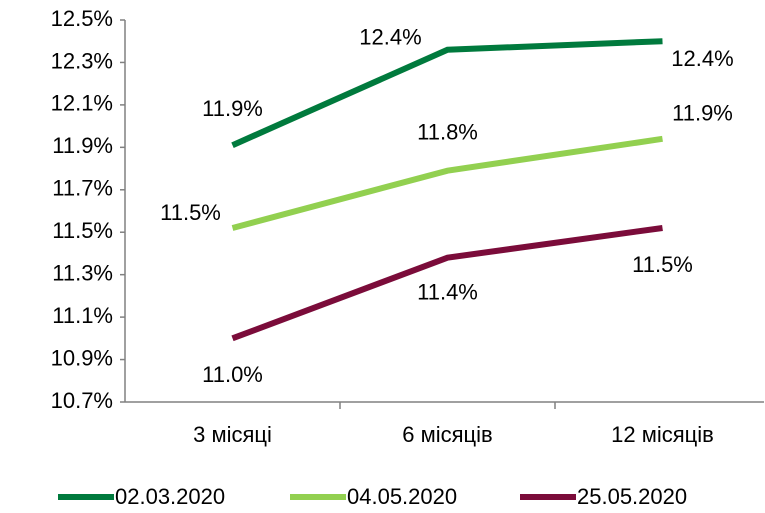 The image size is (765, 513). What do you see at coordinates (232, 434) in the screenshot?
I see `x-tick-label: 3 місяці` at bounding box center [232, 434].